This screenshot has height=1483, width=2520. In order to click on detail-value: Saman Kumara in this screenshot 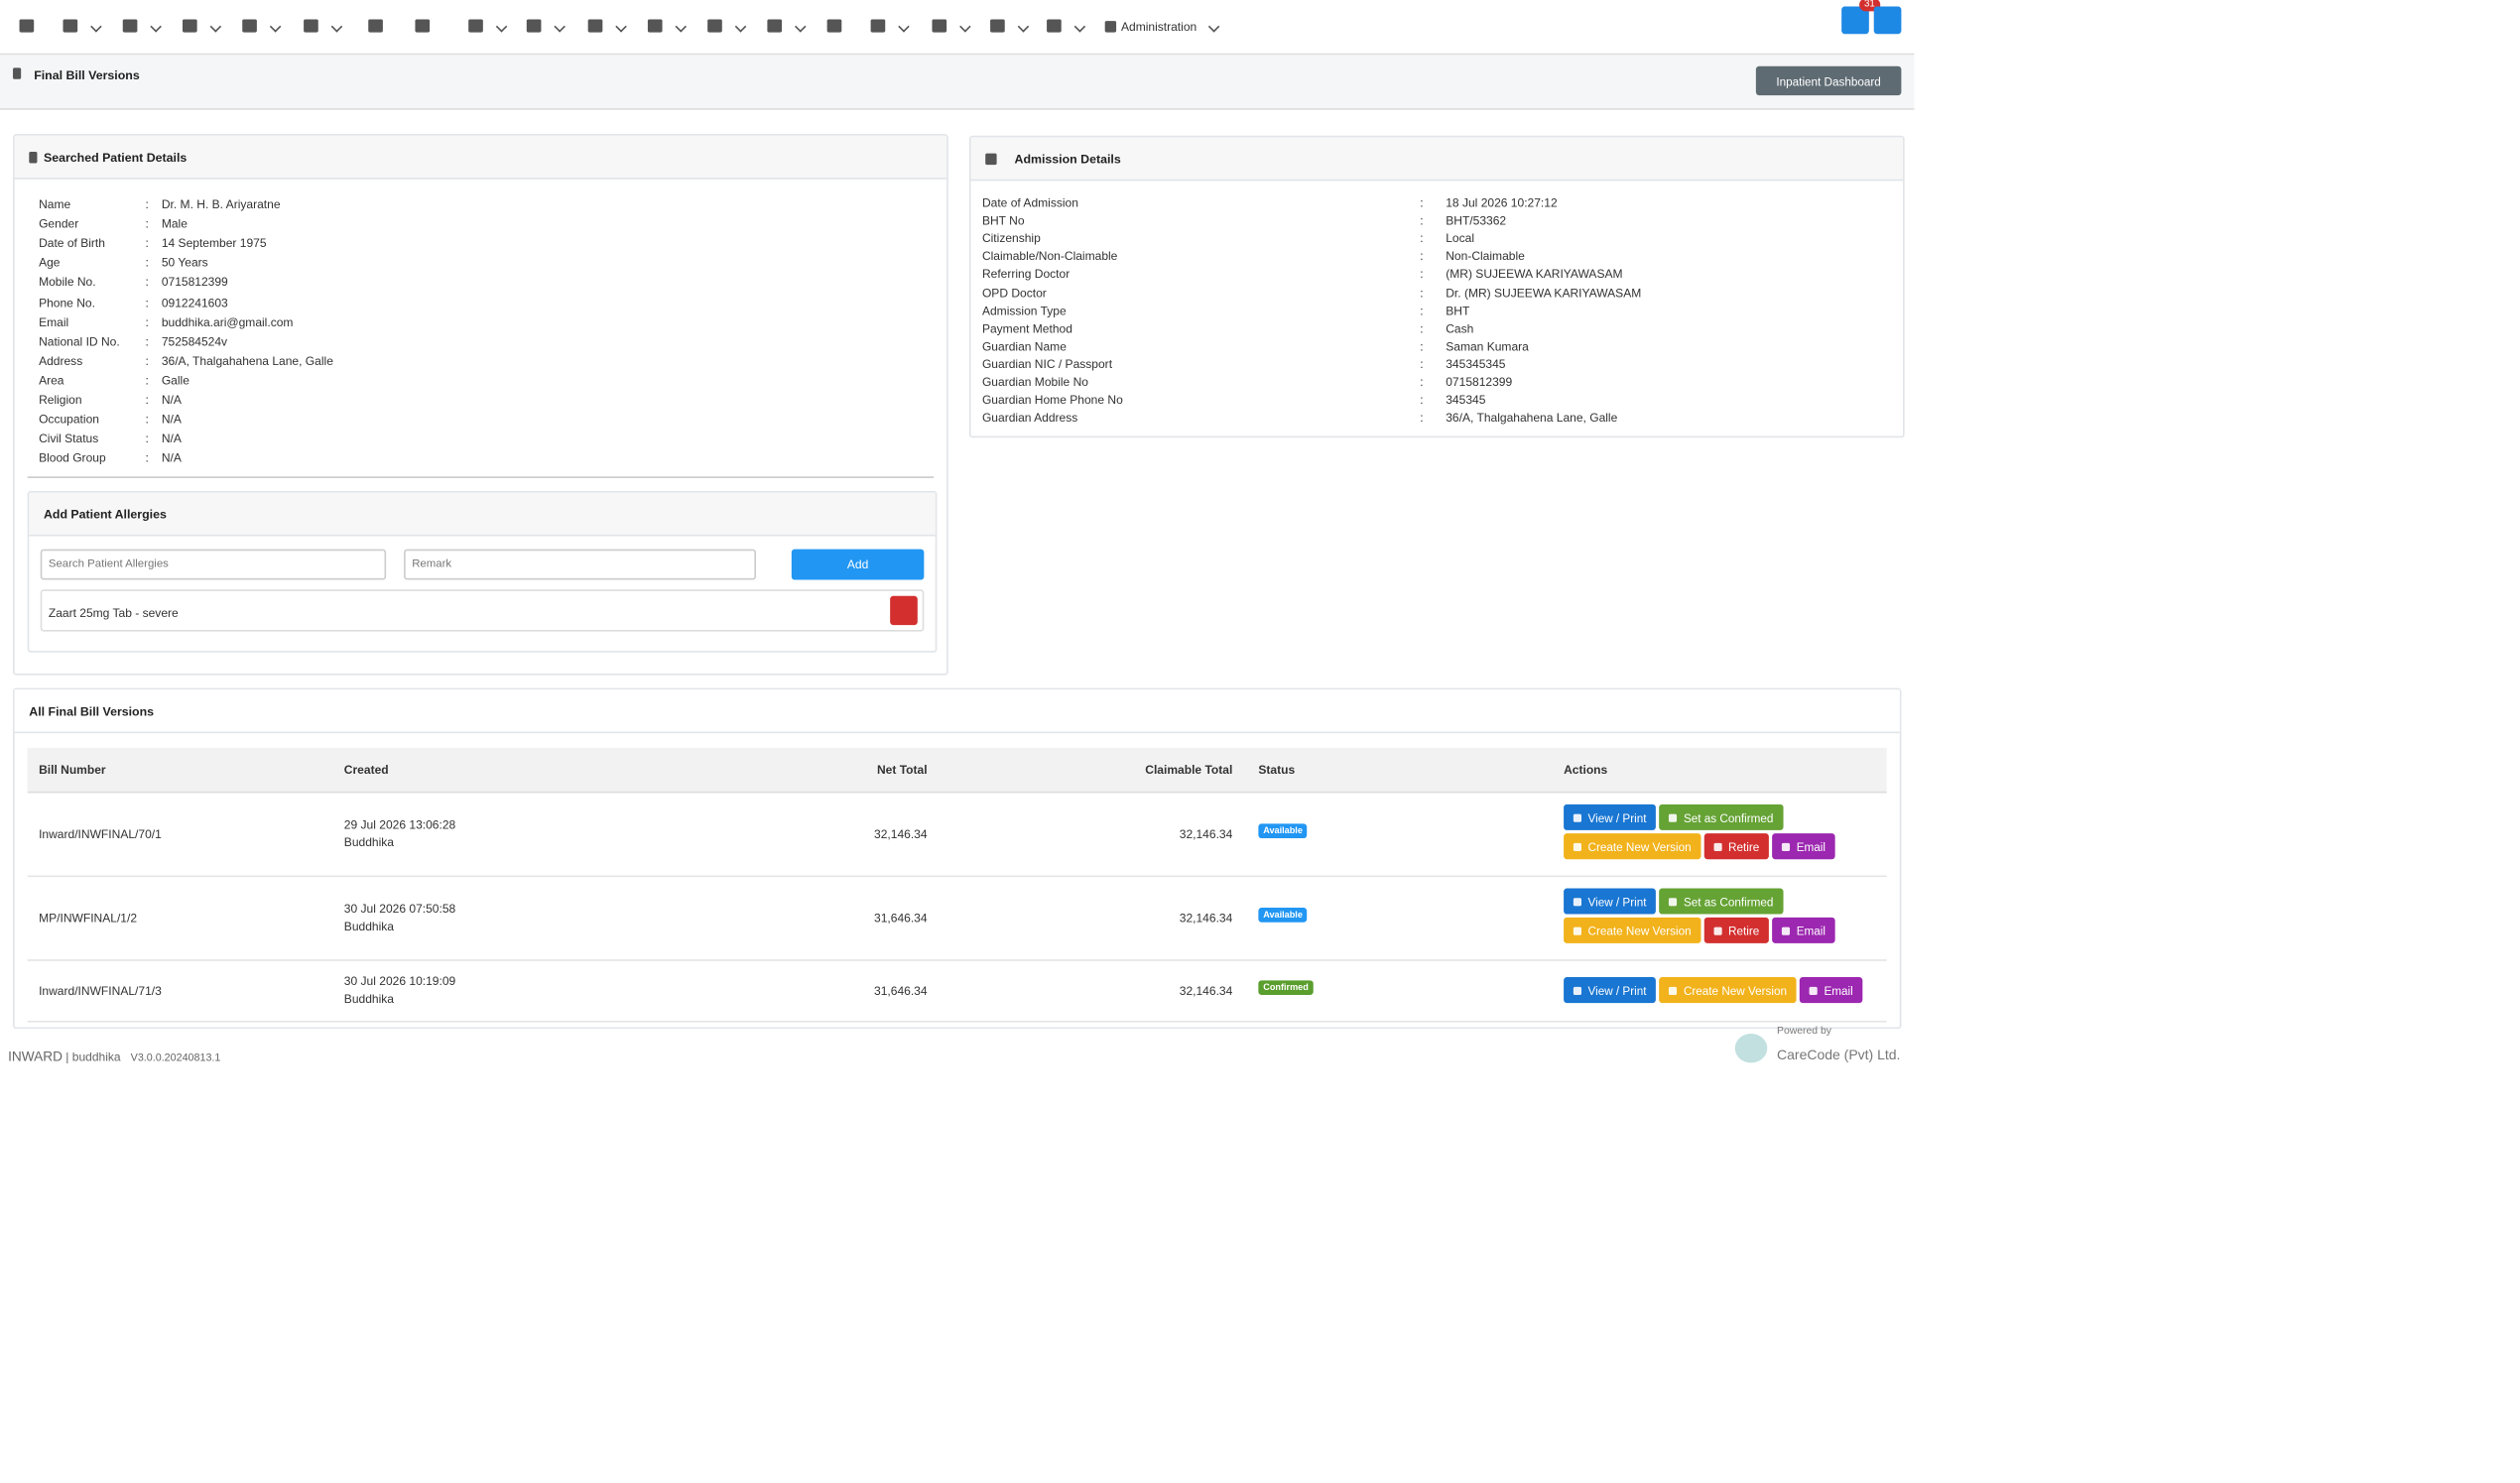, I will do `click(1487, 346)`.